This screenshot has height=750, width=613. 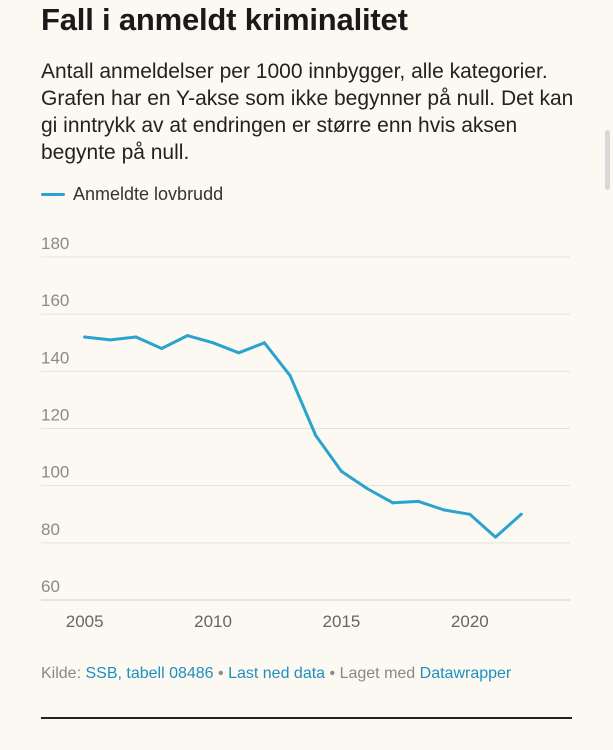 I want to click on legend-swatch, so click(x=53, y=194).